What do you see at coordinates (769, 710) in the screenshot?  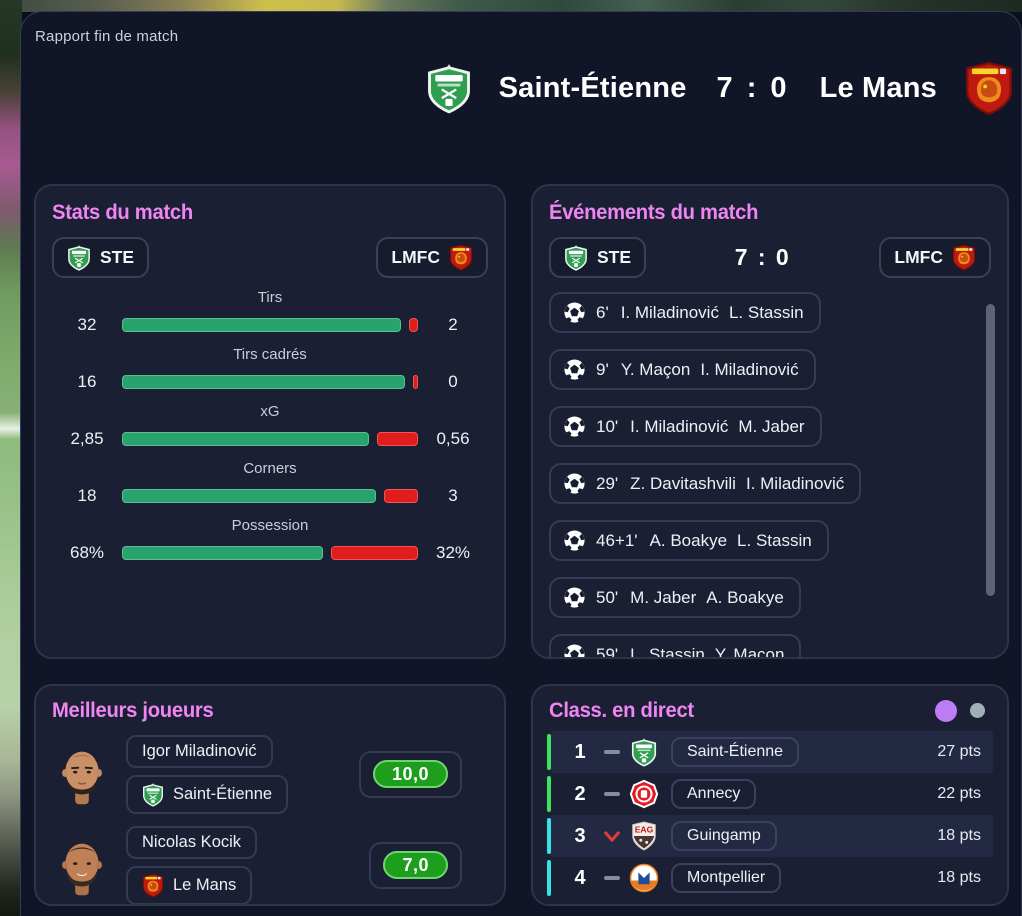 I see `standings-header: Class. en direct` at bounding box center [769, 710].